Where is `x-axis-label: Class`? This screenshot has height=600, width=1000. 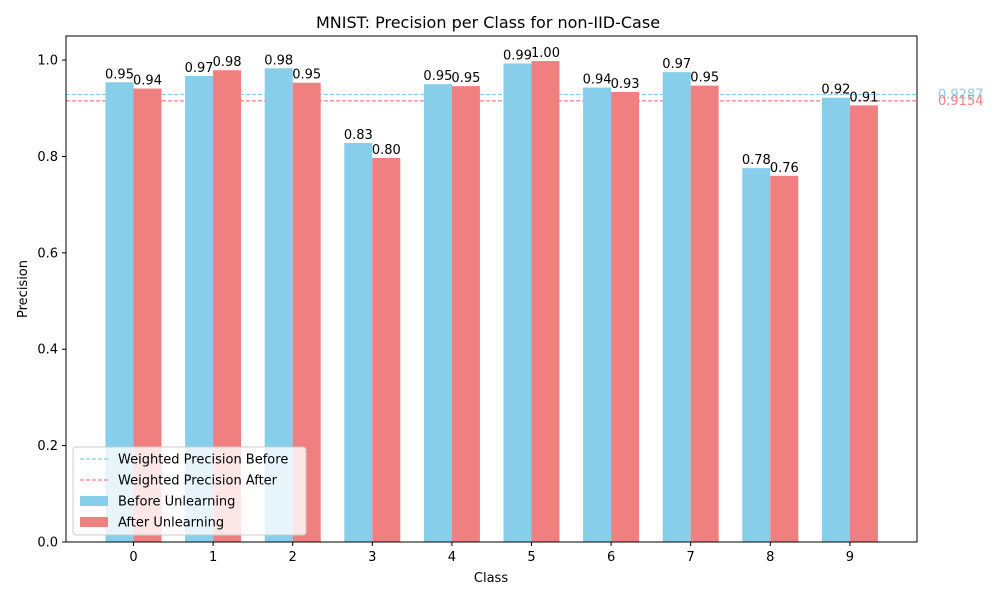
x-axis-label: Class is located at coordinates (491, 578).